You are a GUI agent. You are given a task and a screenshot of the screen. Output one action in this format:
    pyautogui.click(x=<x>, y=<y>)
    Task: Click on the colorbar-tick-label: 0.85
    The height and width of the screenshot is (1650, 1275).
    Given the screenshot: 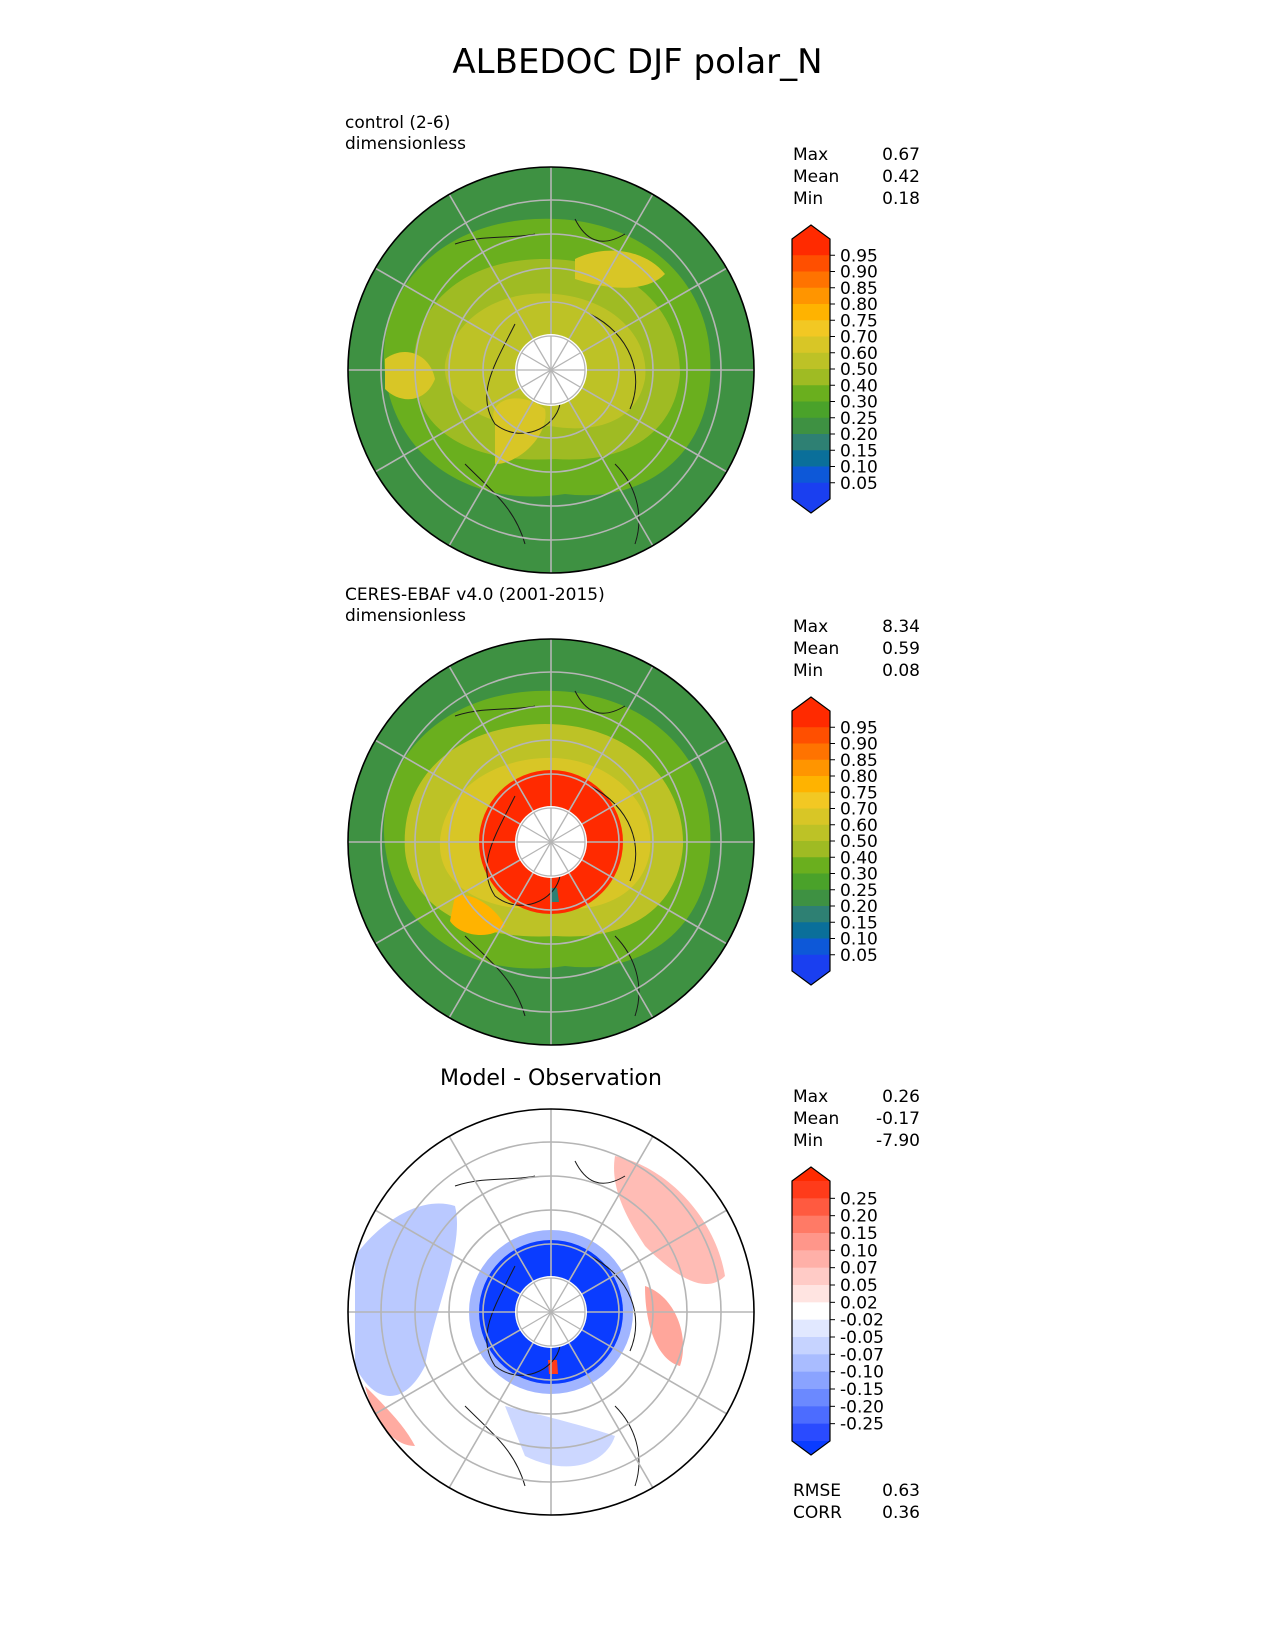 What is the action you would take?
    pyautogui.click(x=859, y=761)
    